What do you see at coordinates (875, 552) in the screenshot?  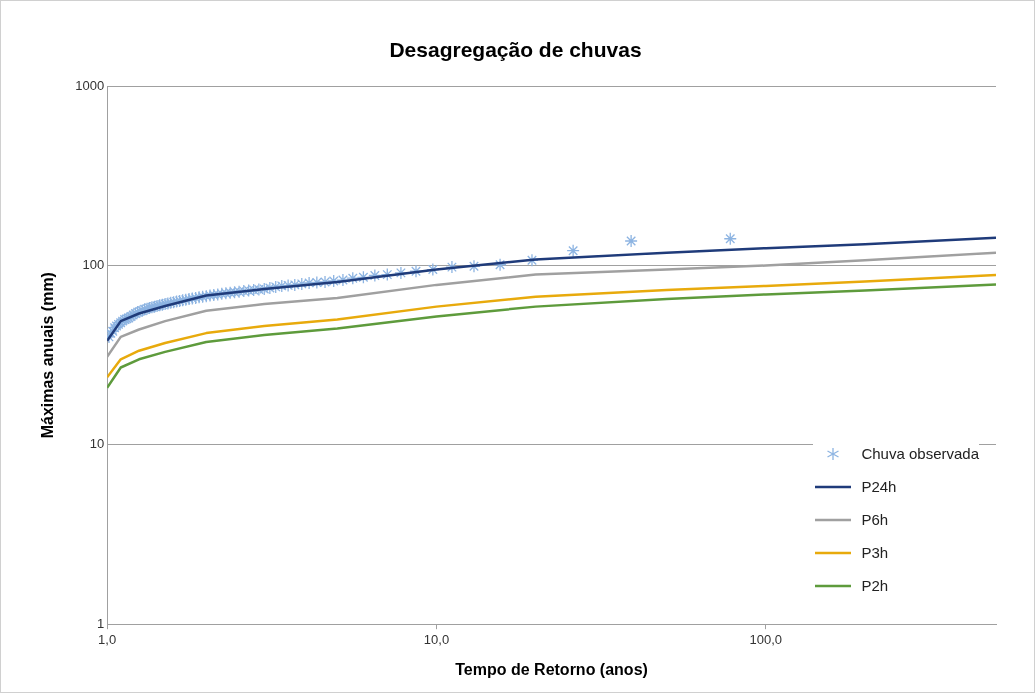 I see `legend-label: P3h` at bounding box center [875, 552].